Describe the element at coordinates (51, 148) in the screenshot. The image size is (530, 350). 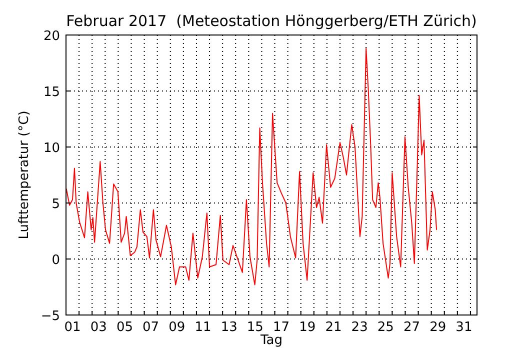
I see `y-tick-label: 10` at that location.